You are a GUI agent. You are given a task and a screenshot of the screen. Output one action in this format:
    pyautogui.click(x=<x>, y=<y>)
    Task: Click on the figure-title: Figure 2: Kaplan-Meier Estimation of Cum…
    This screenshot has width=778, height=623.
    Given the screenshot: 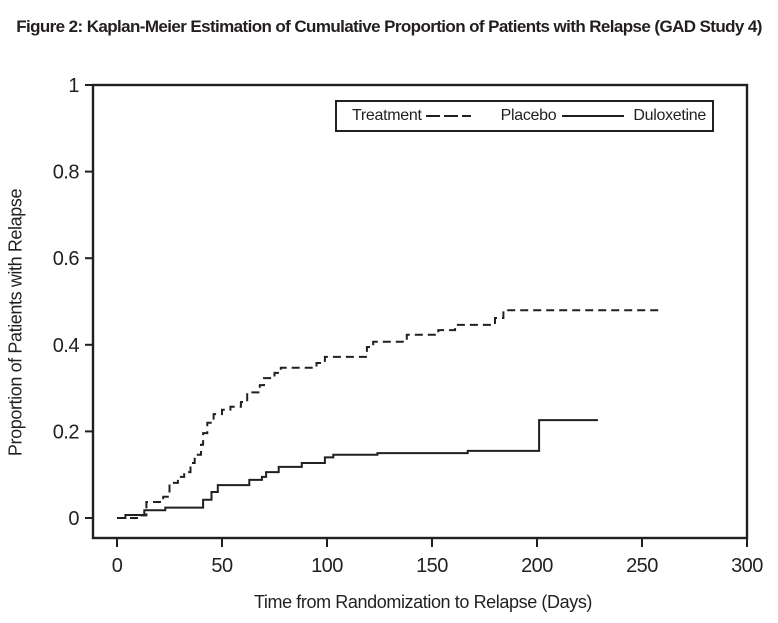 What is the action you would take?
    pyautogui.click(x=389, y=26)
    